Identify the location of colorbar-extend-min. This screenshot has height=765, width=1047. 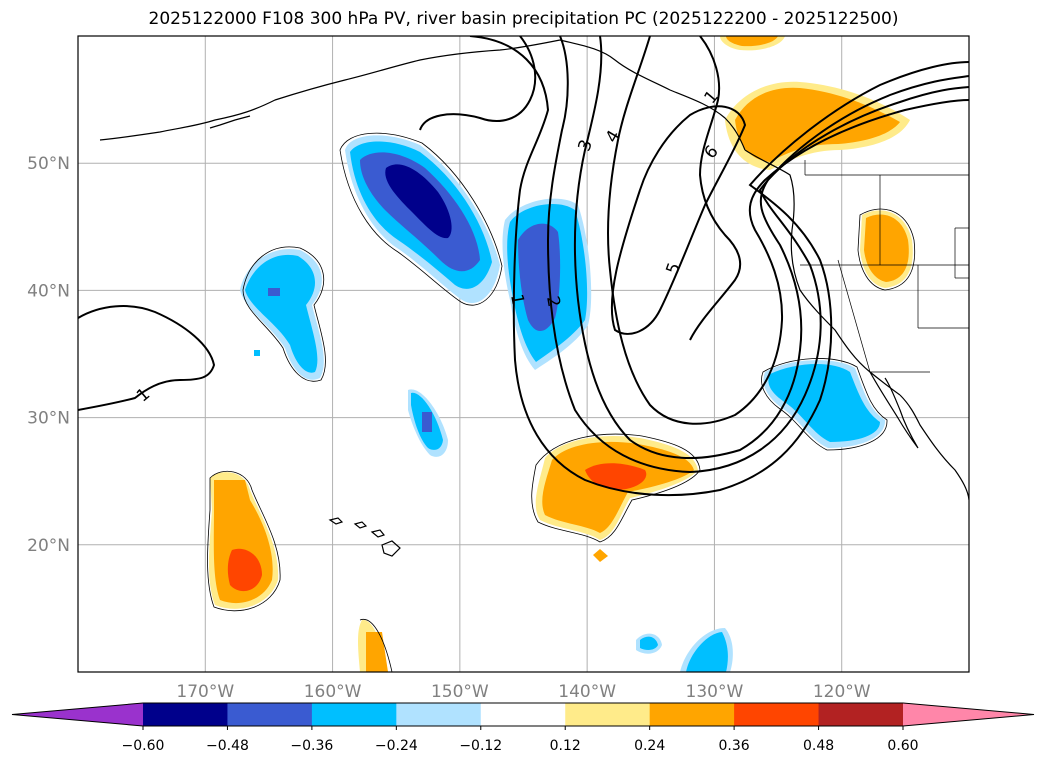
(77, 714).